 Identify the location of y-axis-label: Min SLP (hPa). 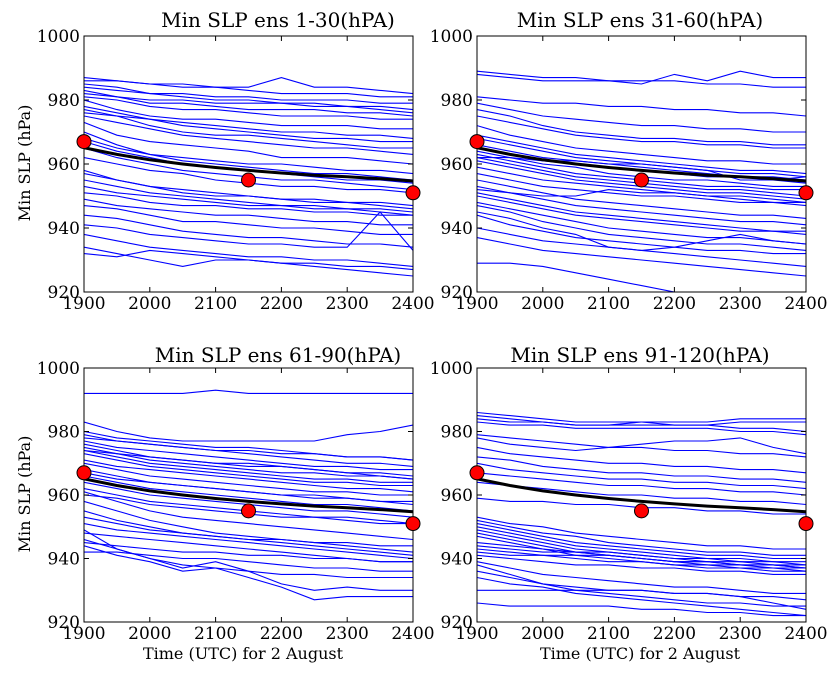
(24, 494).